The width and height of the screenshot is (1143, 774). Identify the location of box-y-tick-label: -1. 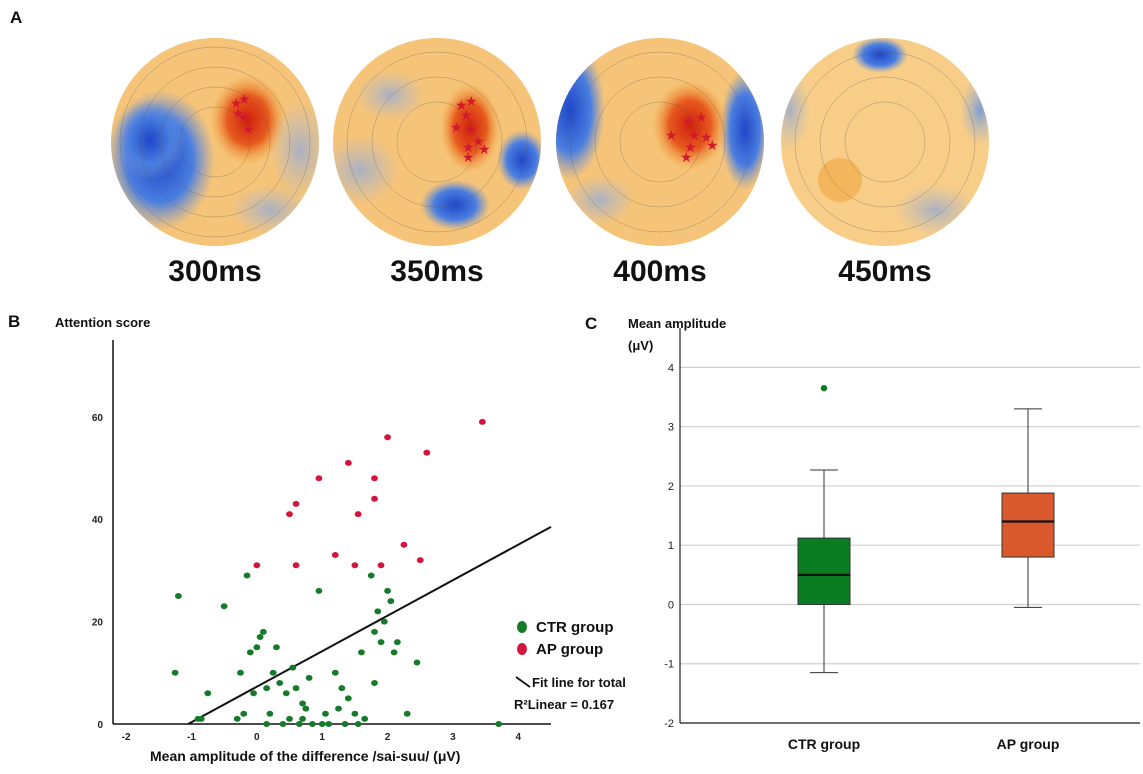
(669, 665).